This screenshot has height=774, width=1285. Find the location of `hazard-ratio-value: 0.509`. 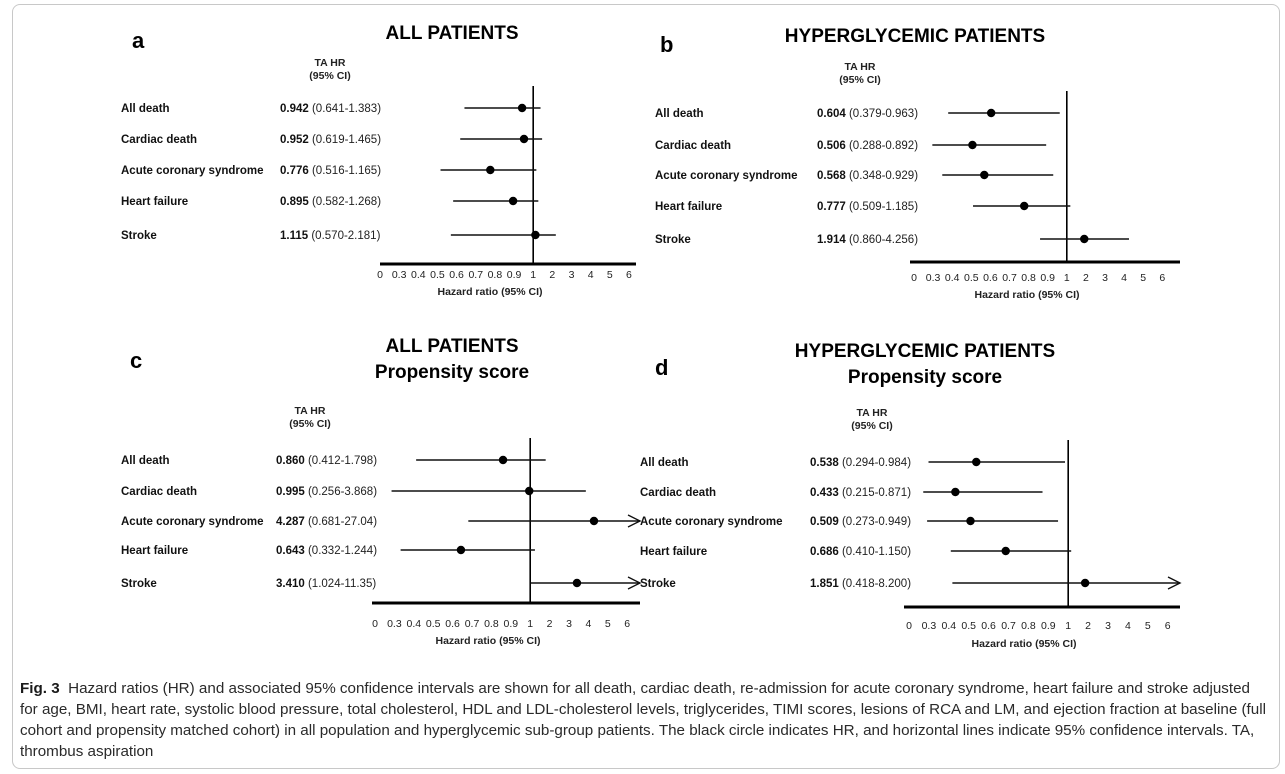

hazard-ratio-value: 0.509 is located at coordinates (824, 522).